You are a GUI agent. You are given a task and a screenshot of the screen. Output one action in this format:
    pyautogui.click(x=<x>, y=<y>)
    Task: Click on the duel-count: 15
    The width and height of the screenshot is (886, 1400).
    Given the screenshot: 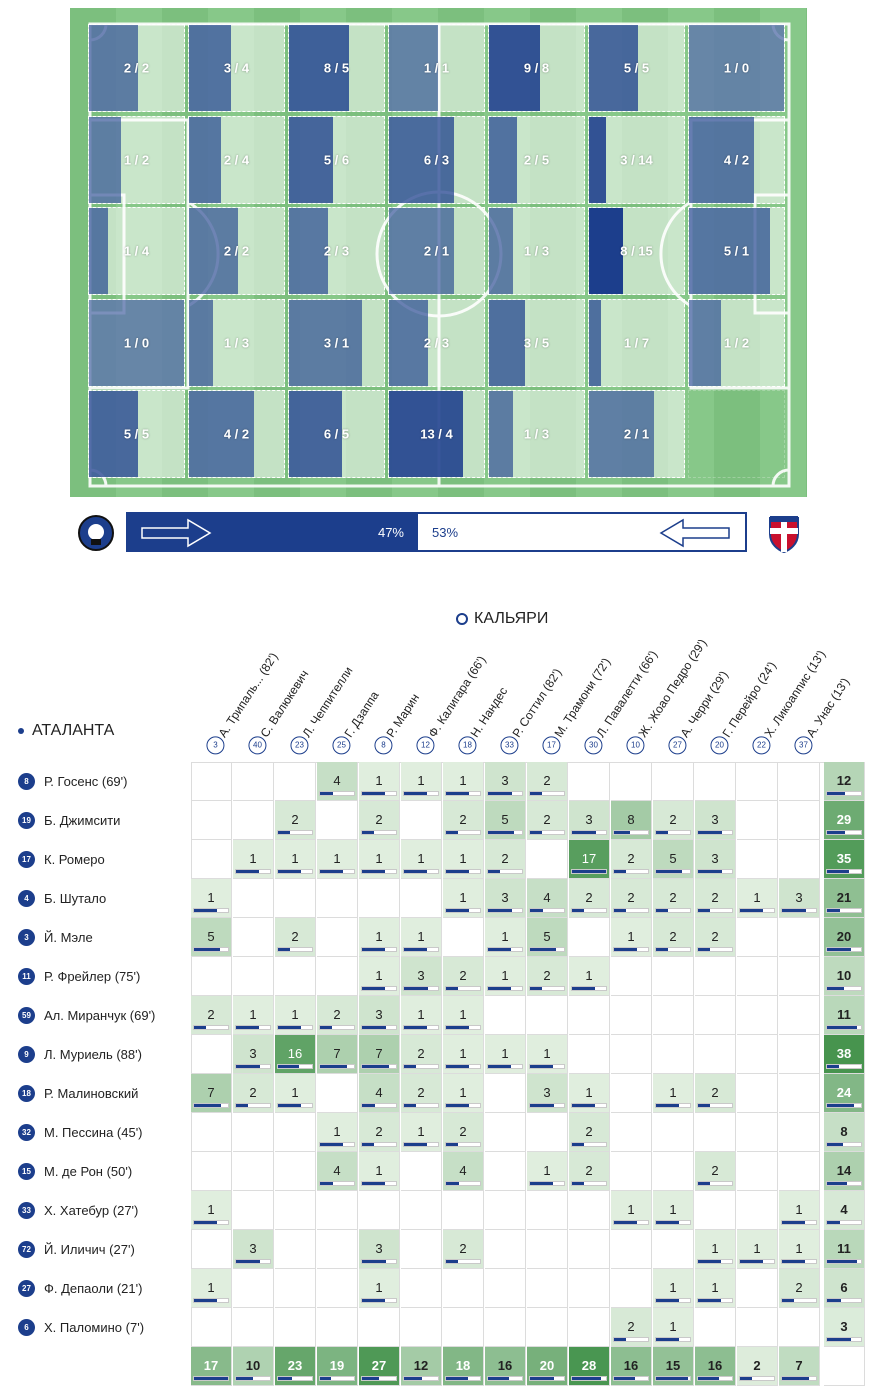 What is the action you would take?
    pyautogui.click(x=673, y=1365)
    